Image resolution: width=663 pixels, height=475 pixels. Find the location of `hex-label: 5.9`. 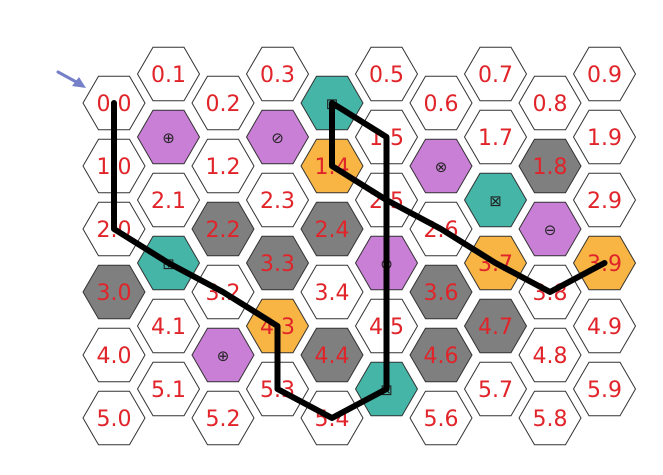

hex-label: 5.9 is located at coordinates (604, 390).